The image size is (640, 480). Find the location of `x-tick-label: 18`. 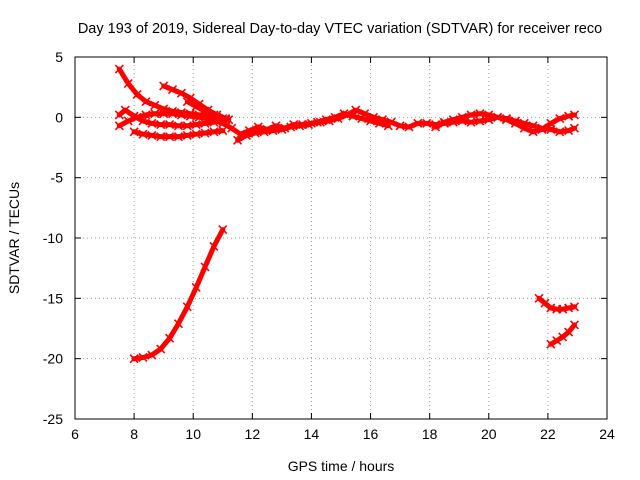

x-tick-label: 18 is located at coordinates (430, 434).